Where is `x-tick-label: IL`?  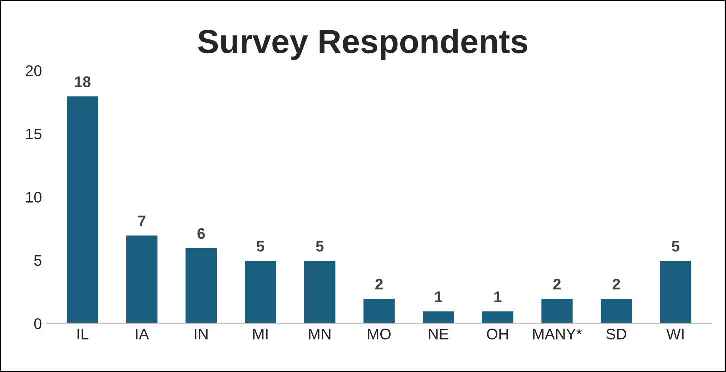
x-tick-label: IL is located at coordinates (83, 334).